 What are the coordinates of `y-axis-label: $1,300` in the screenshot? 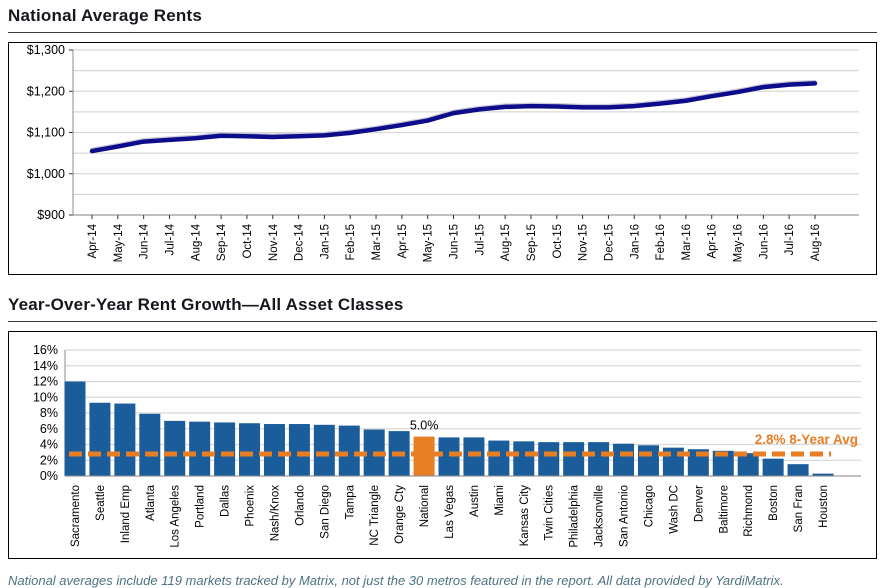 It's located at (46, 50).